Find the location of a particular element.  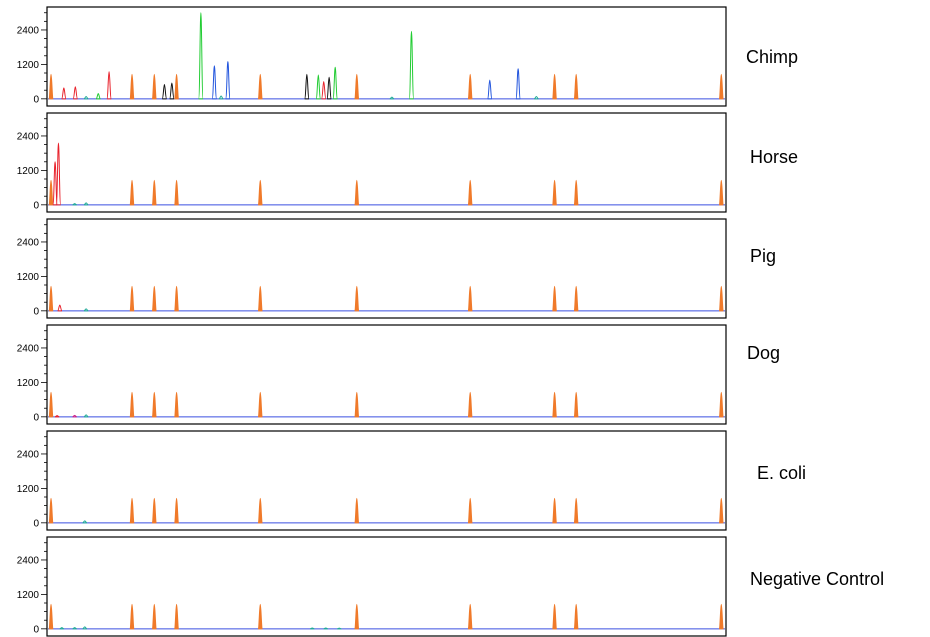

sample-label: Pig is located at coordinates (763, 256).